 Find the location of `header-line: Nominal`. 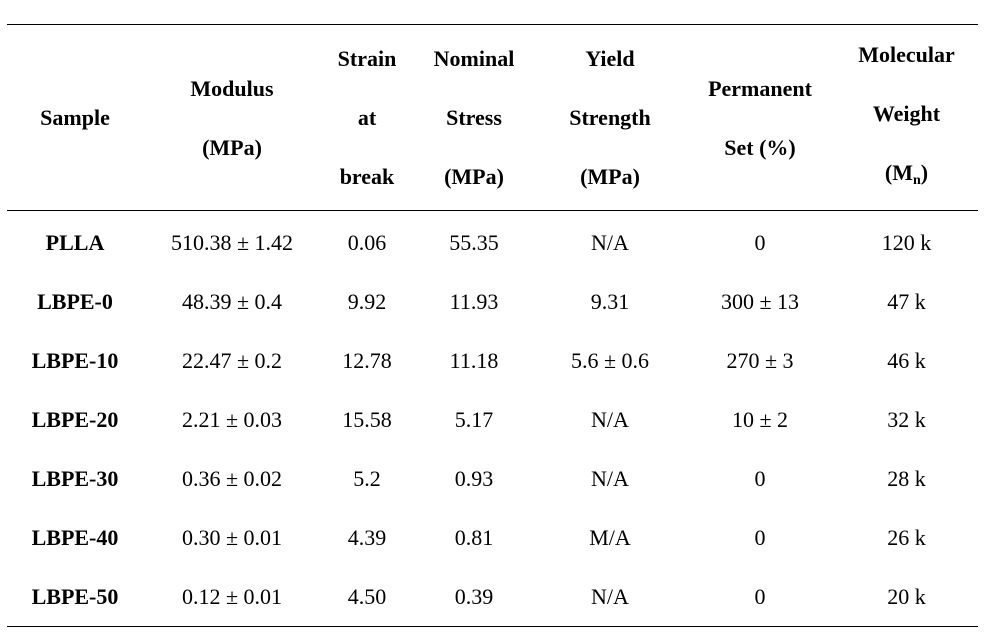

header-line: Nominal is located at coordinates (474, 58).